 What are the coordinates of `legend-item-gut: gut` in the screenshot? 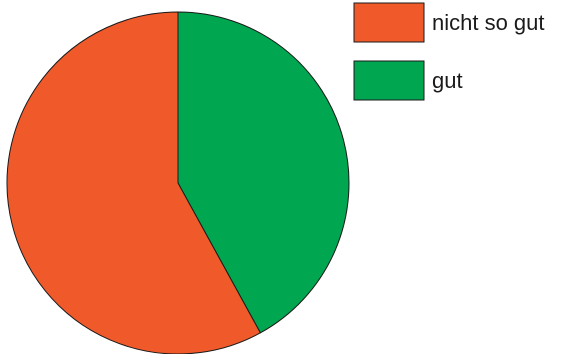 It's located at (408, 80).